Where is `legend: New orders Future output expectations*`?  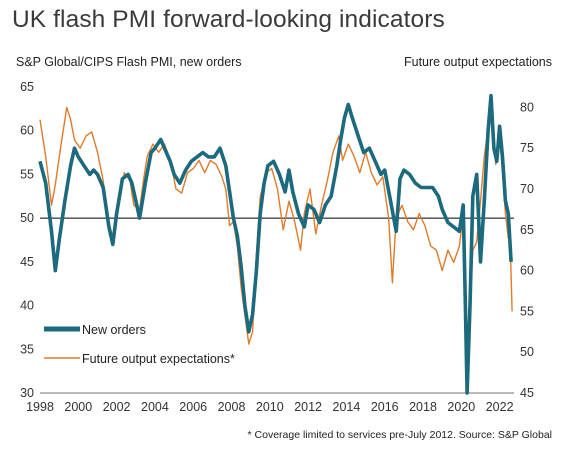
legend: New orders Future output expectations* is located at coordinates (139, 344).